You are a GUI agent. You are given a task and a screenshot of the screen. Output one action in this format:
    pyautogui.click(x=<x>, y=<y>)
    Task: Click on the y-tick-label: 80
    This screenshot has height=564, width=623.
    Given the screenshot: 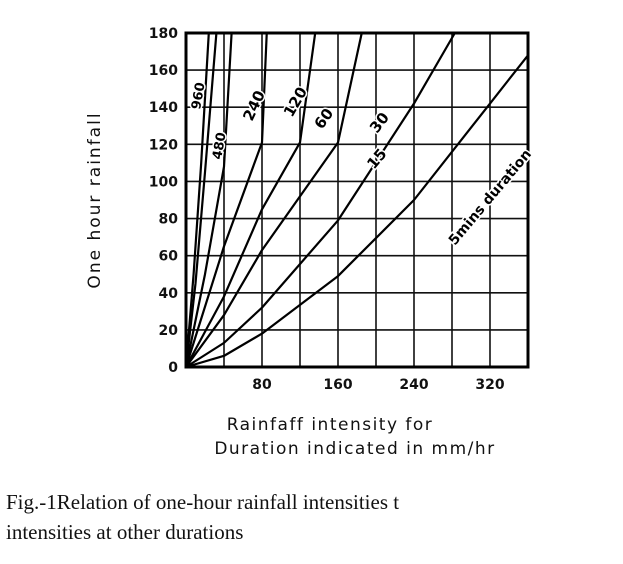 What is the action you would take?
    pyautogui.click(x=169, y=220)
    